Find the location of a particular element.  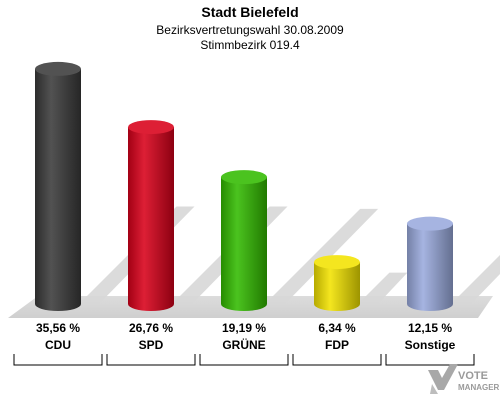

category-label: SPD is located at coordinates (151, 345).